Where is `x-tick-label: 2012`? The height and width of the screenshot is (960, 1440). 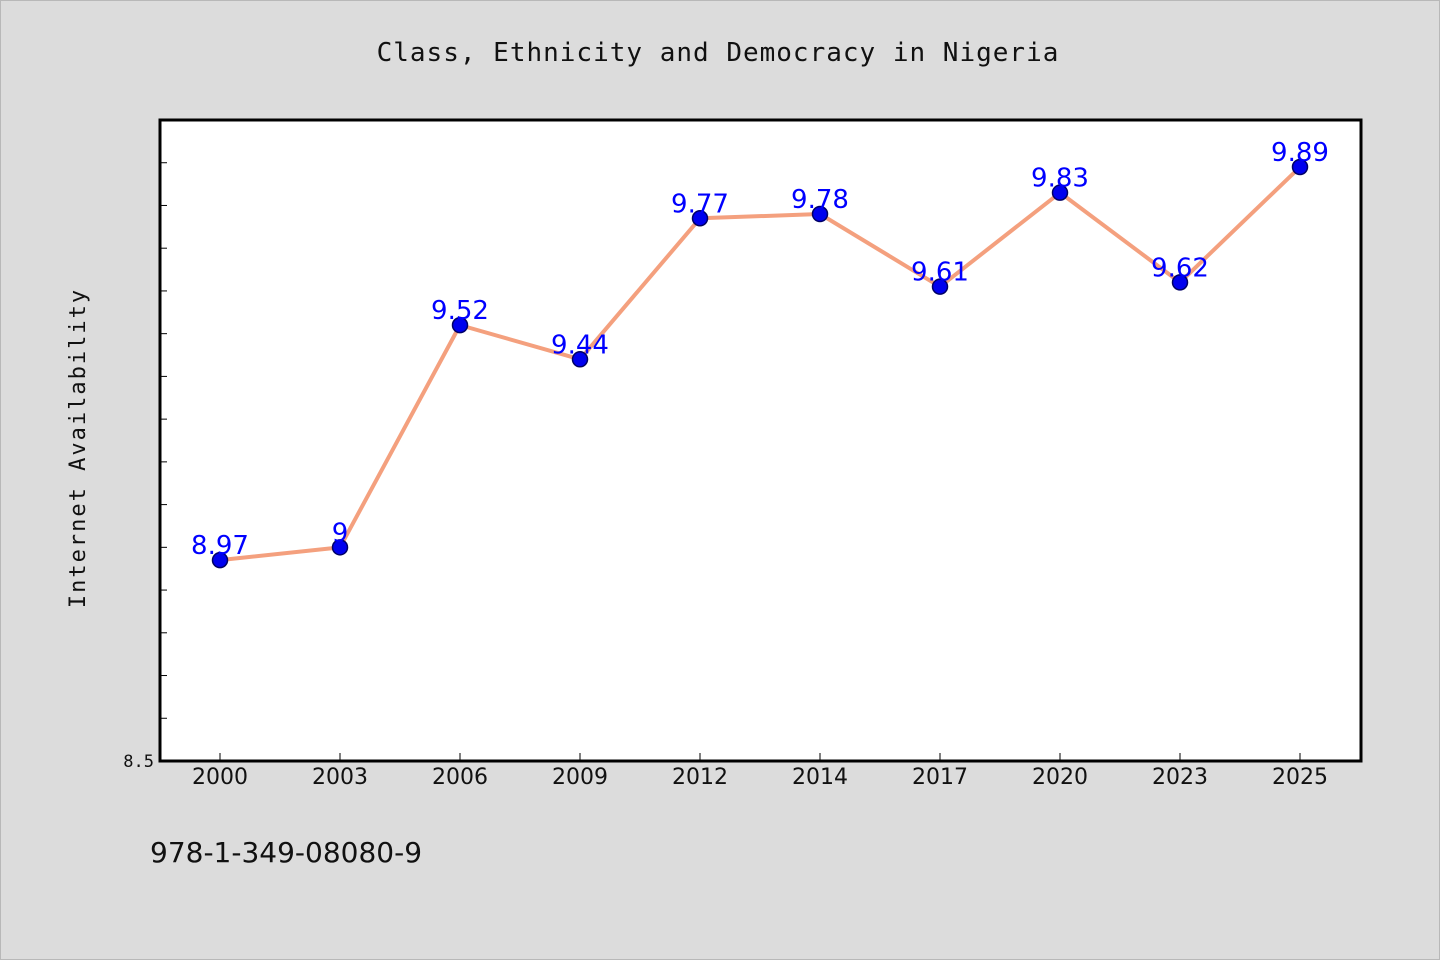
x-tick-label: 2012 is located at coordinates (700, 777).